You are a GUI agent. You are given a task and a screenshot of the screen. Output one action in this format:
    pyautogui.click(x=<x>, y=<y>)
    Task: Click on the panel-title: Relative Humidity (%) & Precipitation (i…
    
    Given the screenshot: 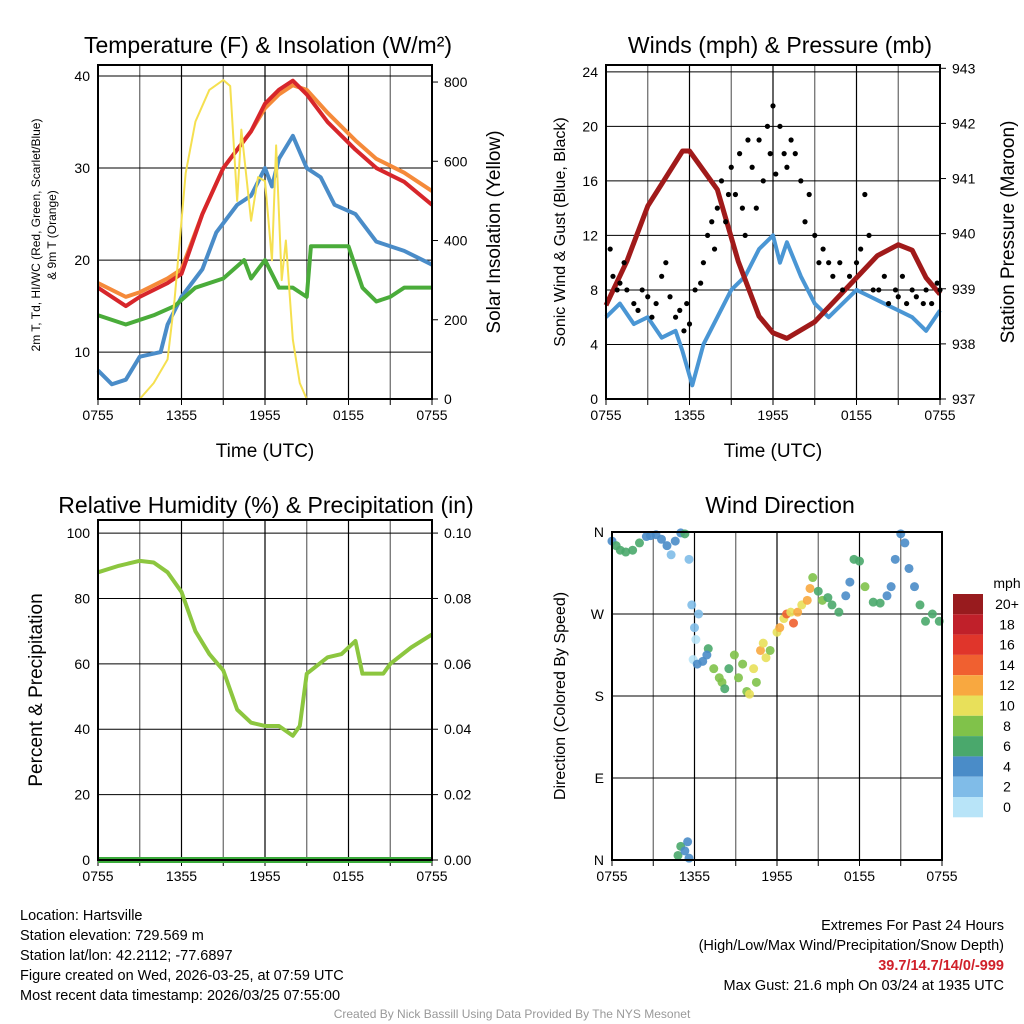 What is the action you would take?
    pyautogui.click(x=265, y=505)
    